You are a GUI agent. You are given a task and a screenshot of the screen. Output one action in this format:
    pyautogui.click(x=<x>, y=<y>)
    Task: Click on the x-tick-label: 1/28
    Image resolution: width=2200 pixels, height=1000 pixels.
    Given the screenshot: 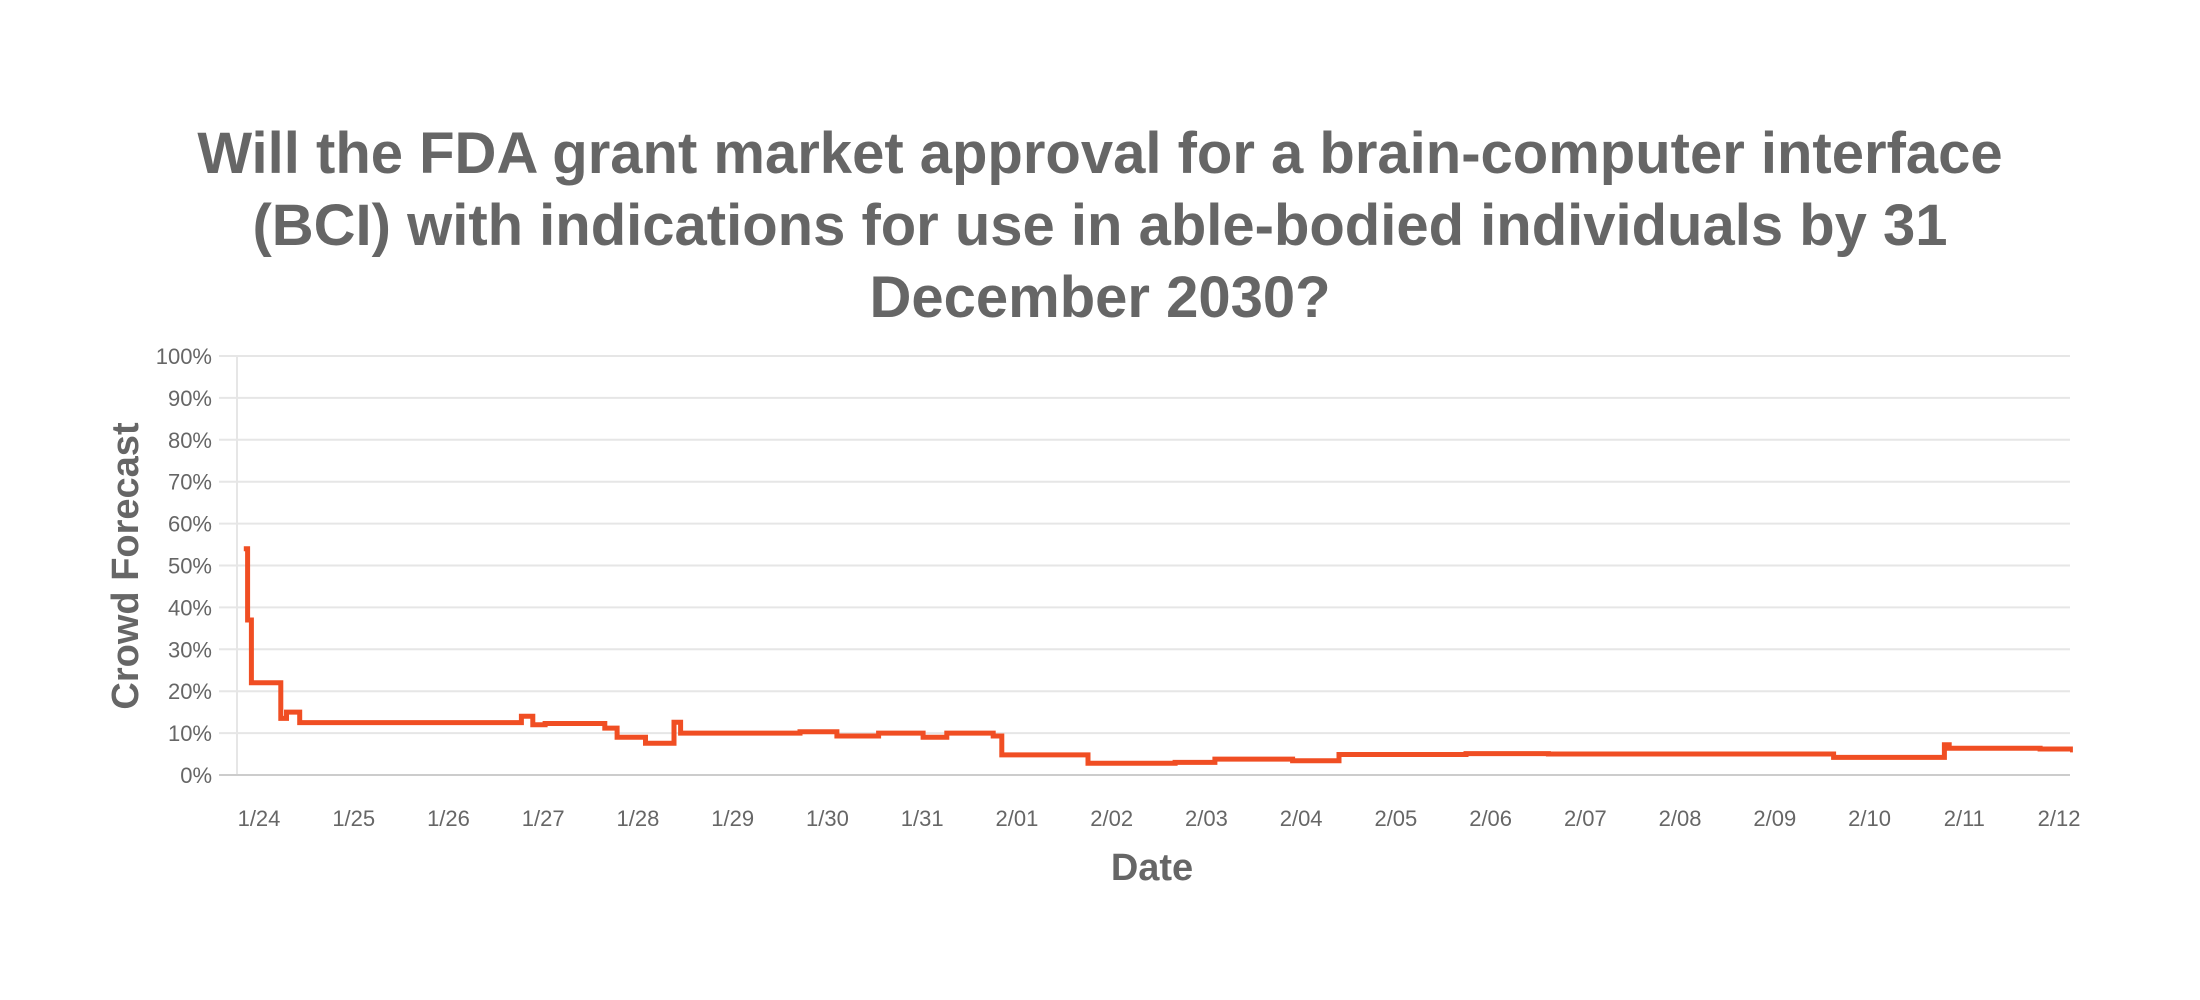 What is the action you would take?
    pyautogui.click(x=638, y=818)
    